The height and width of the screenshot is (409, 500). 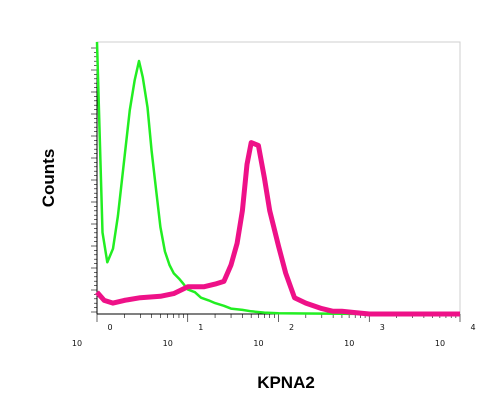 I want to click on x-tick-label-exponent: 1, so click(x=200, y=327).